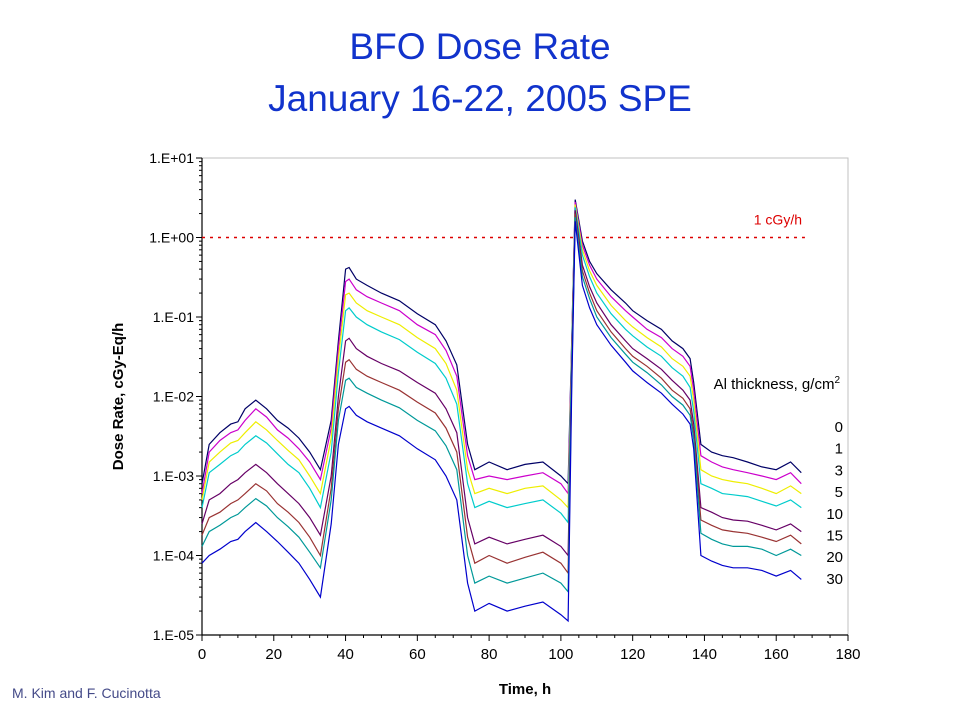 Image resolution: width=960 pixels, height=720 pixels. What do you see at coordinates (704, 654) in the screenshot?
I see `x-tick-label: 140` at bounding box center [704, 654].